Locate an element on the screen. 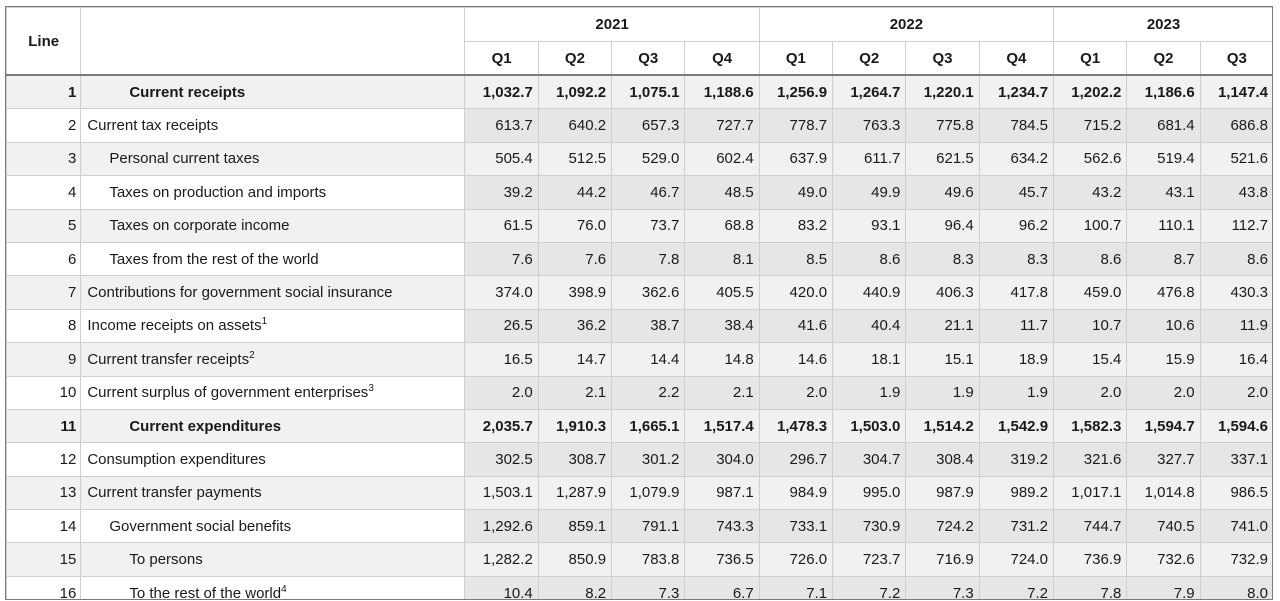  value-cell: 989.2 is located at coordinates (1016, 493).